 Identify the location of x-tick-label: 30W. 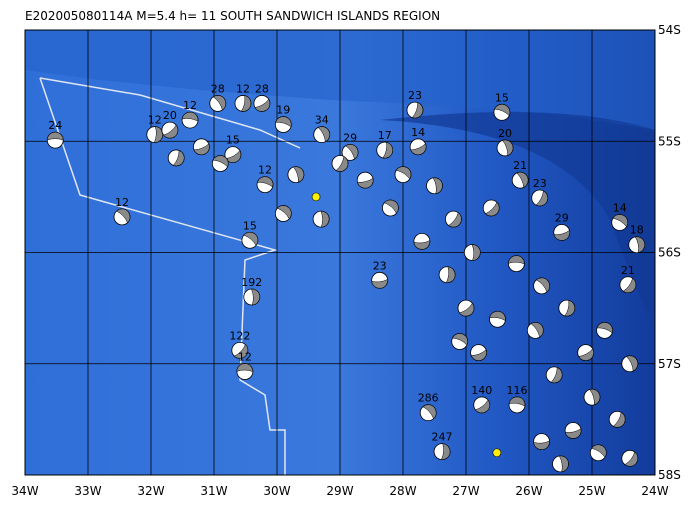
(276, 491).